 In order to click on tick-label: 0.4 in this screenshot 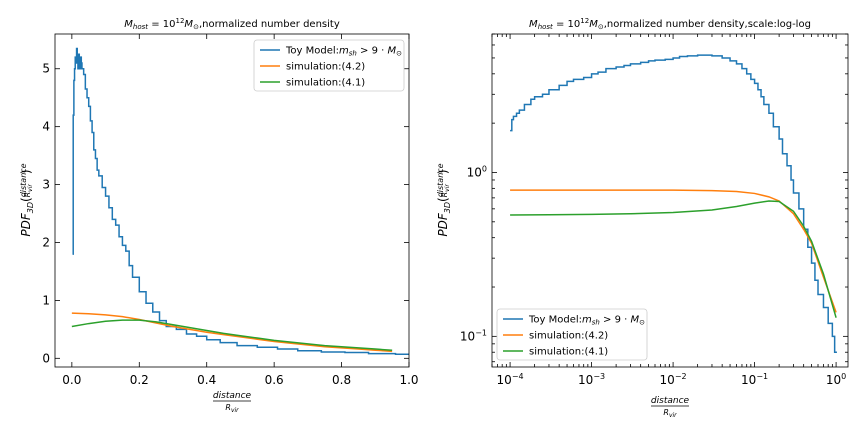, I will do `click(206, 380)`.